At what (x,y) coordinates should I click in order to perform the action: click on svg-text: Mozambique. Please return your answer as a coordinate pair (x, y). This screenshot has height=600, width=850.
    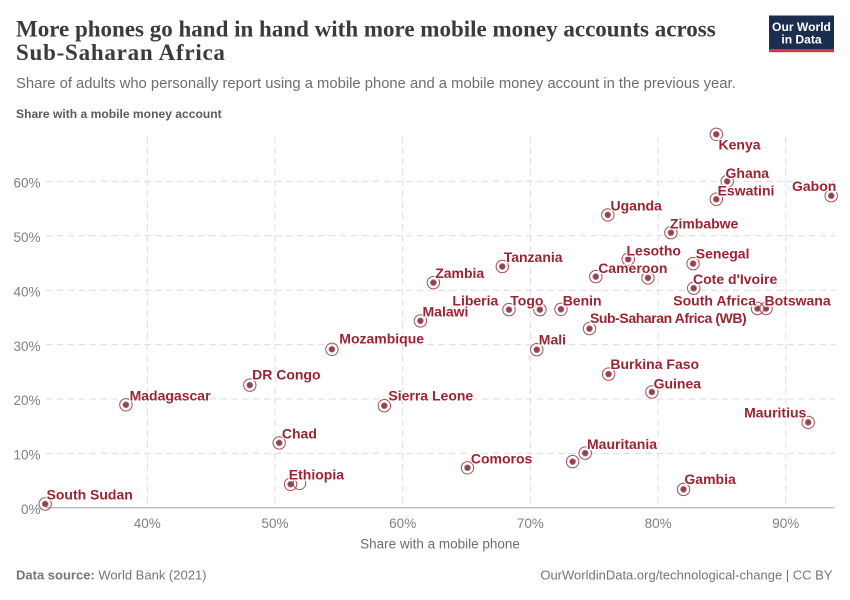
    Looking at the image, I should click on (381, 338).